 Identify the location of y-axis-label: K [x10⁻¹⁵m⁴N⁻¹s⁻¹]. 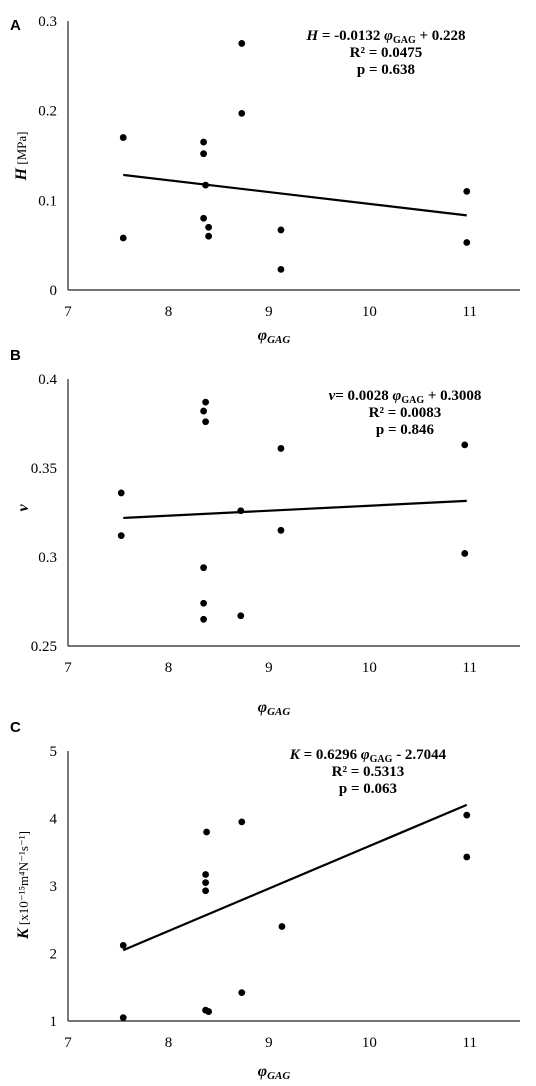
(23, 885).